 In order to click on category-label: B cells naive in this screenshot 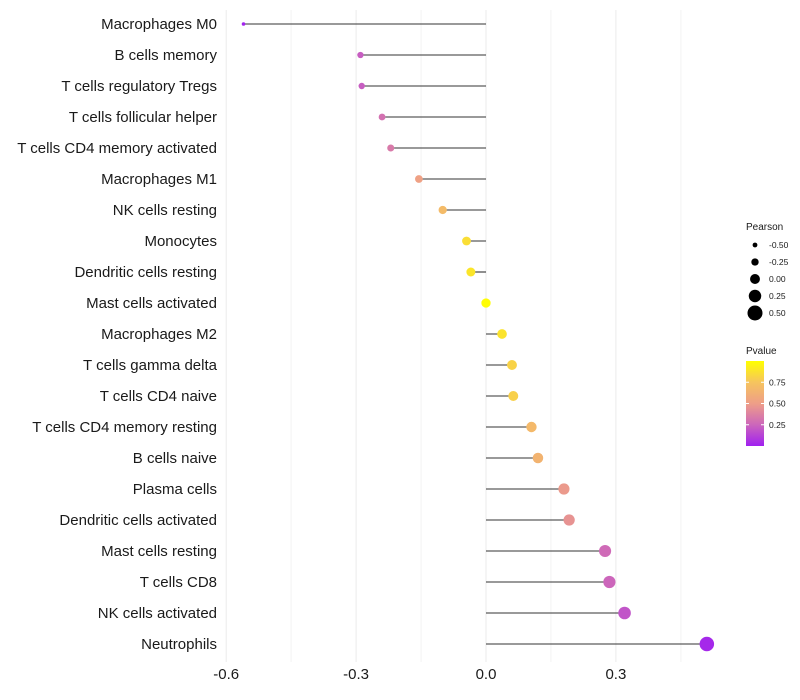, I will do `click(175, 458)`.